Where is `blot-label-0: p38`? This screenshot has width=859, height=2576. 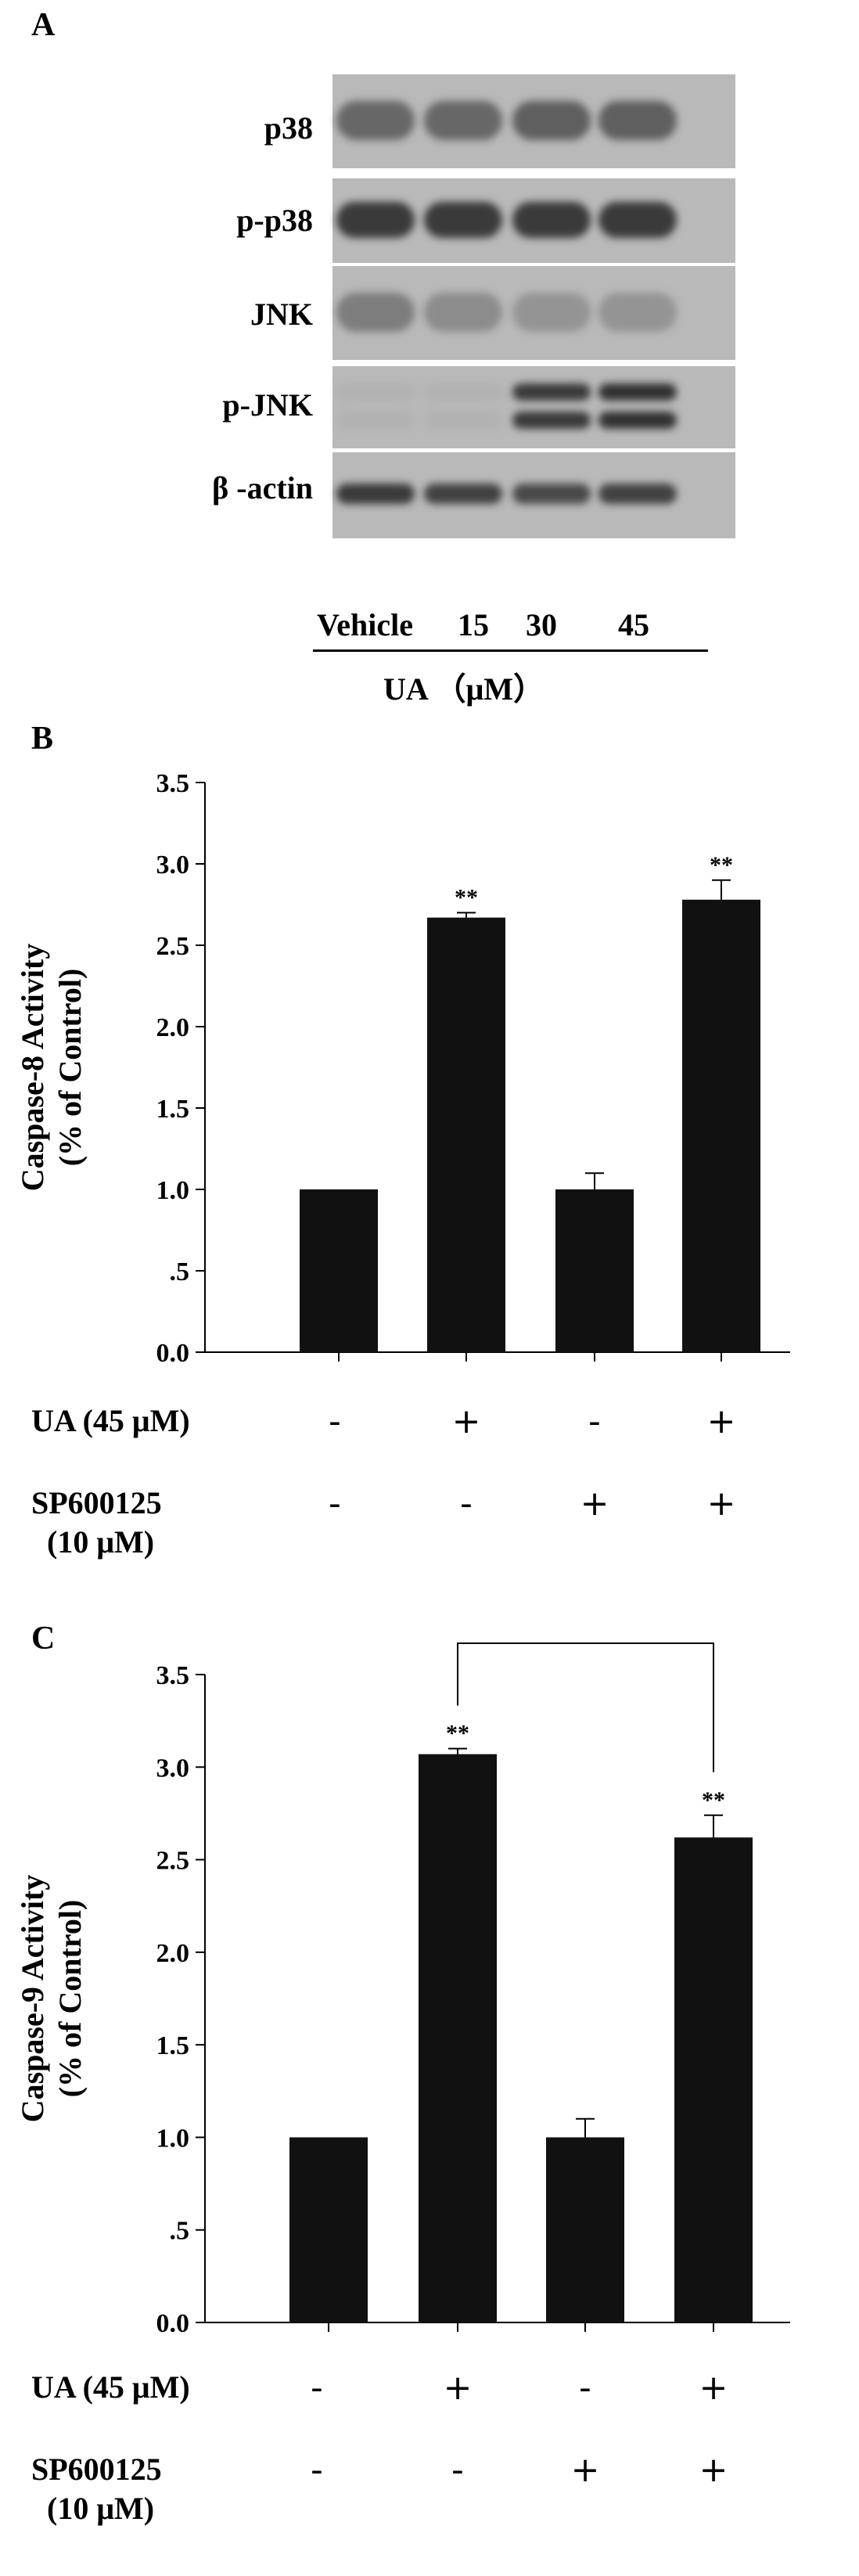 blot-label-0: p38 is located at coordinates (288, 128).